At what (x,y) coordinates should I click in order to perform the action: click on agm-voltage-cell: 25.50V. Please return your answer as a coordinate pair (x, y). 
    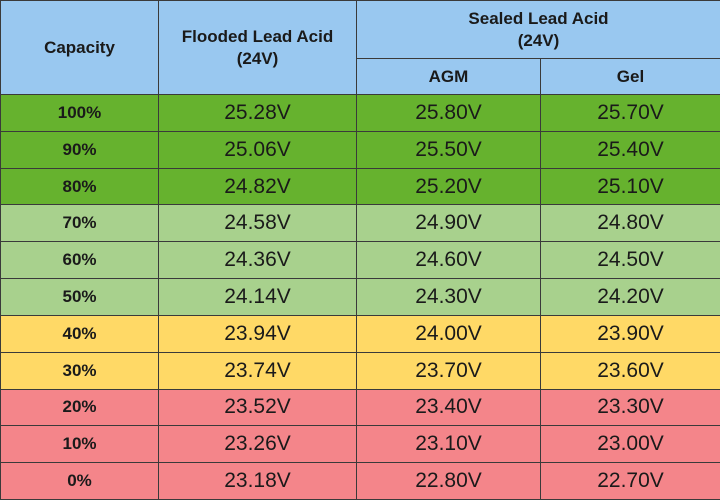
    Looking at the image, I should click on (448, 149).